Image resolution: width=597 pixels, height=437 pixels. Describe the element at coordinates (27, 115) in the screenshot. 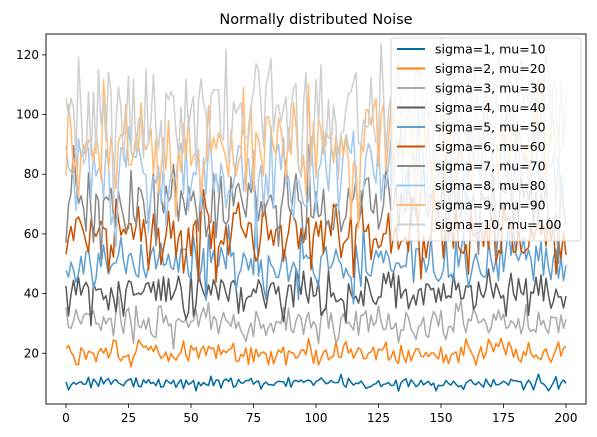

I see `y-tick-label: 100` at that location.